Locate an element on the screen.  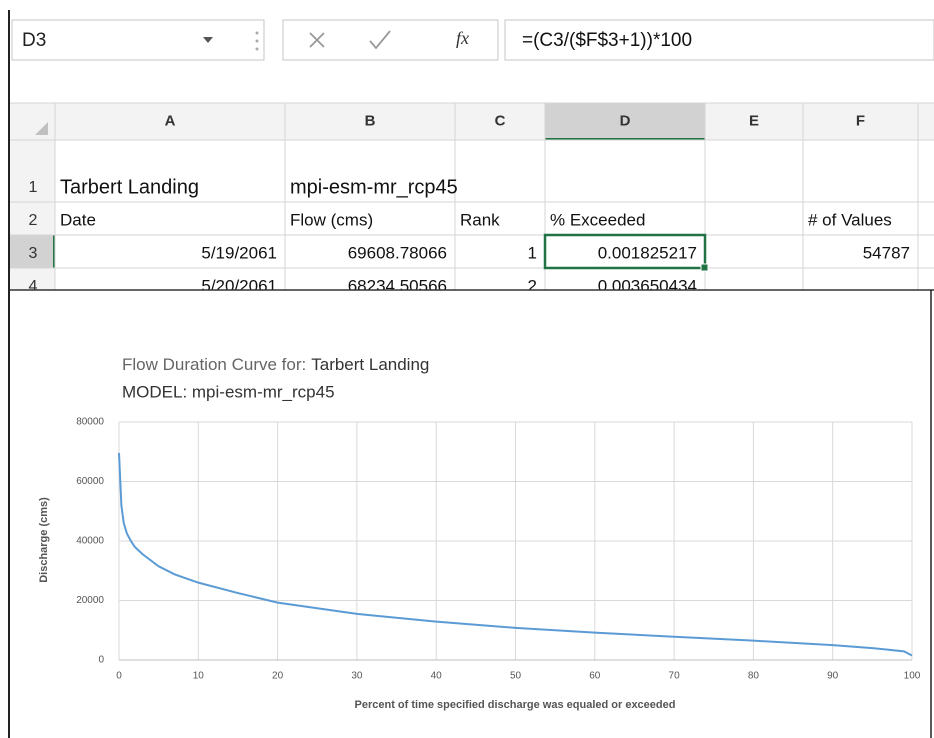
cell: 69608.78066 is located at coordinates (397, 252).